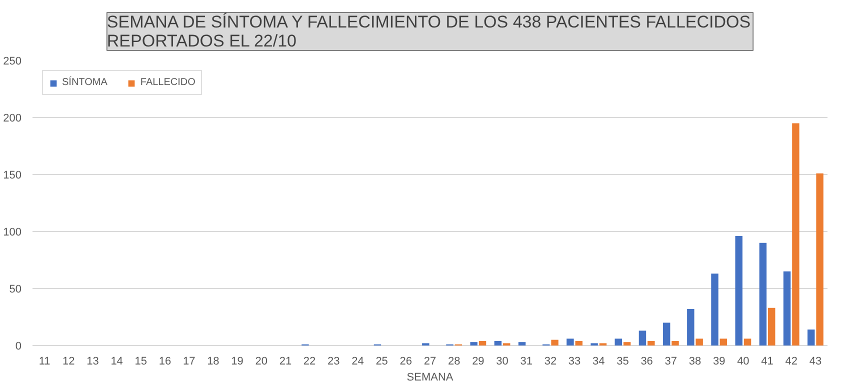 This screenshot has height=386, width=842. What do you see at coordinates (743, 362) in the screenshot?
I see `x-tick-label: 40` at bounding box center [743, 362].